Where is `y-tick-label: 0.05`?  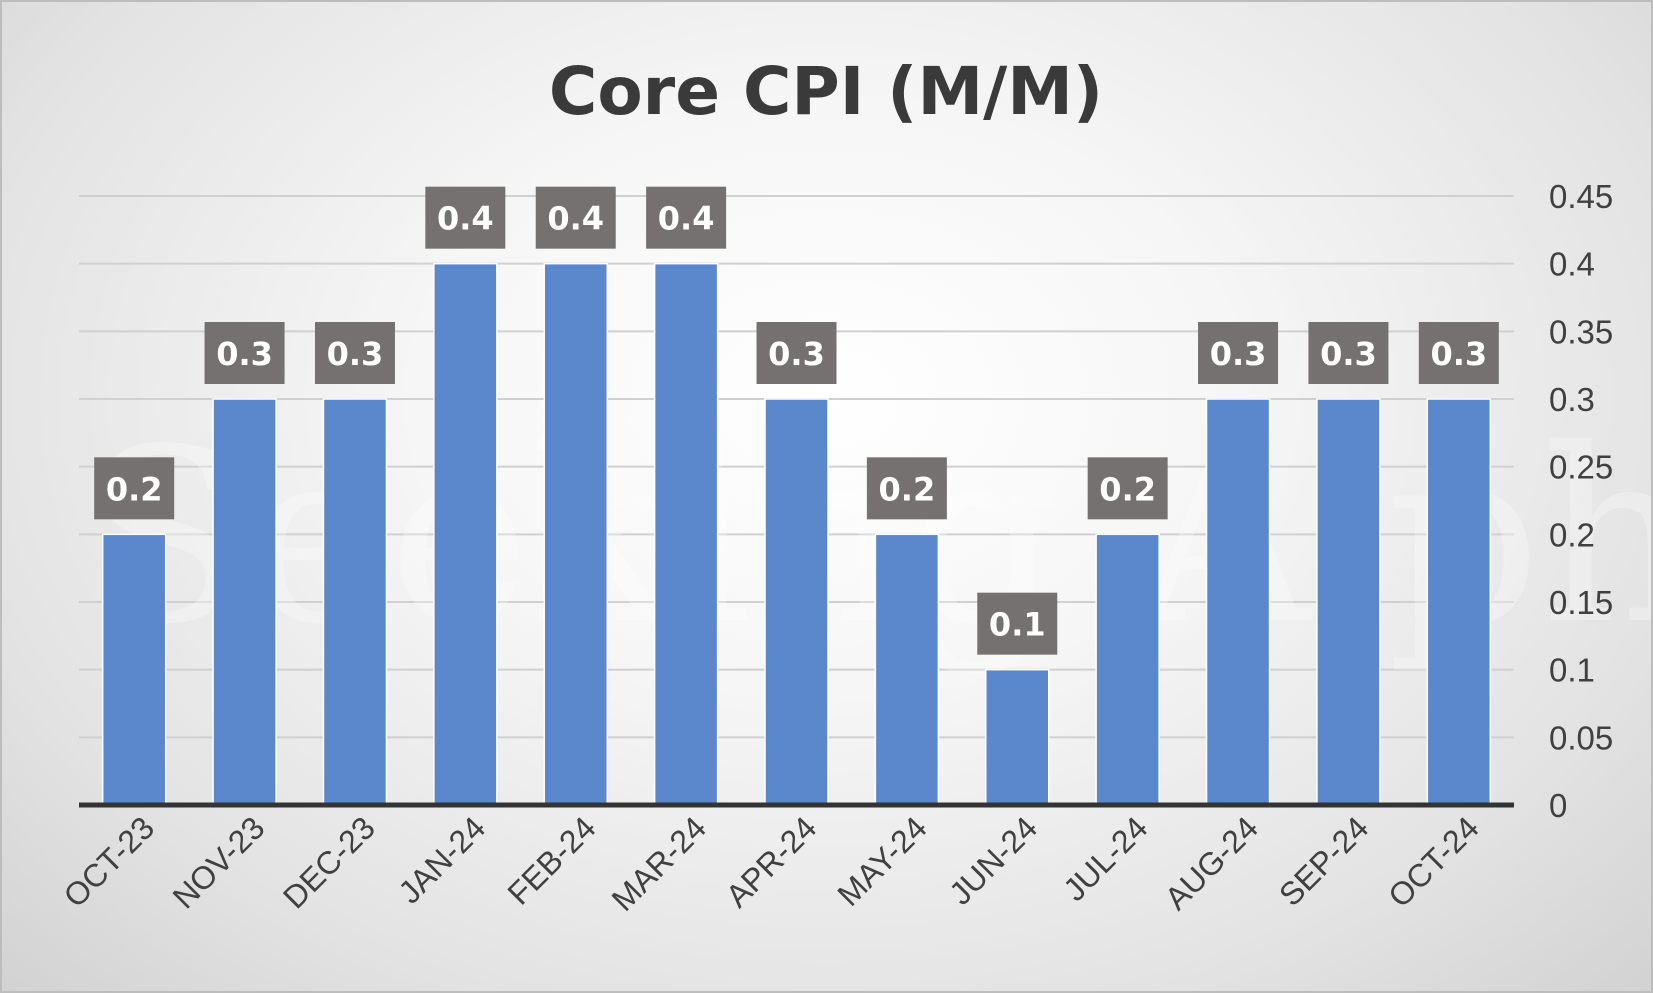
y-tick-label: 0.05 is located at coordinates (1581, 737).